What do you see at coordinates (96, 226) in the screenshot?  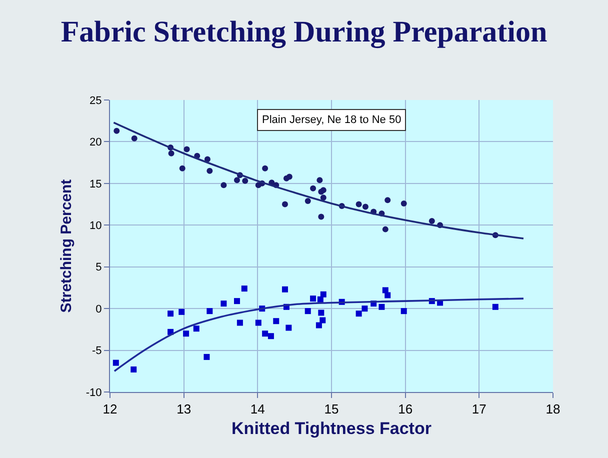 I see `y-tick-label: 10` at bounding box center [96, 226].